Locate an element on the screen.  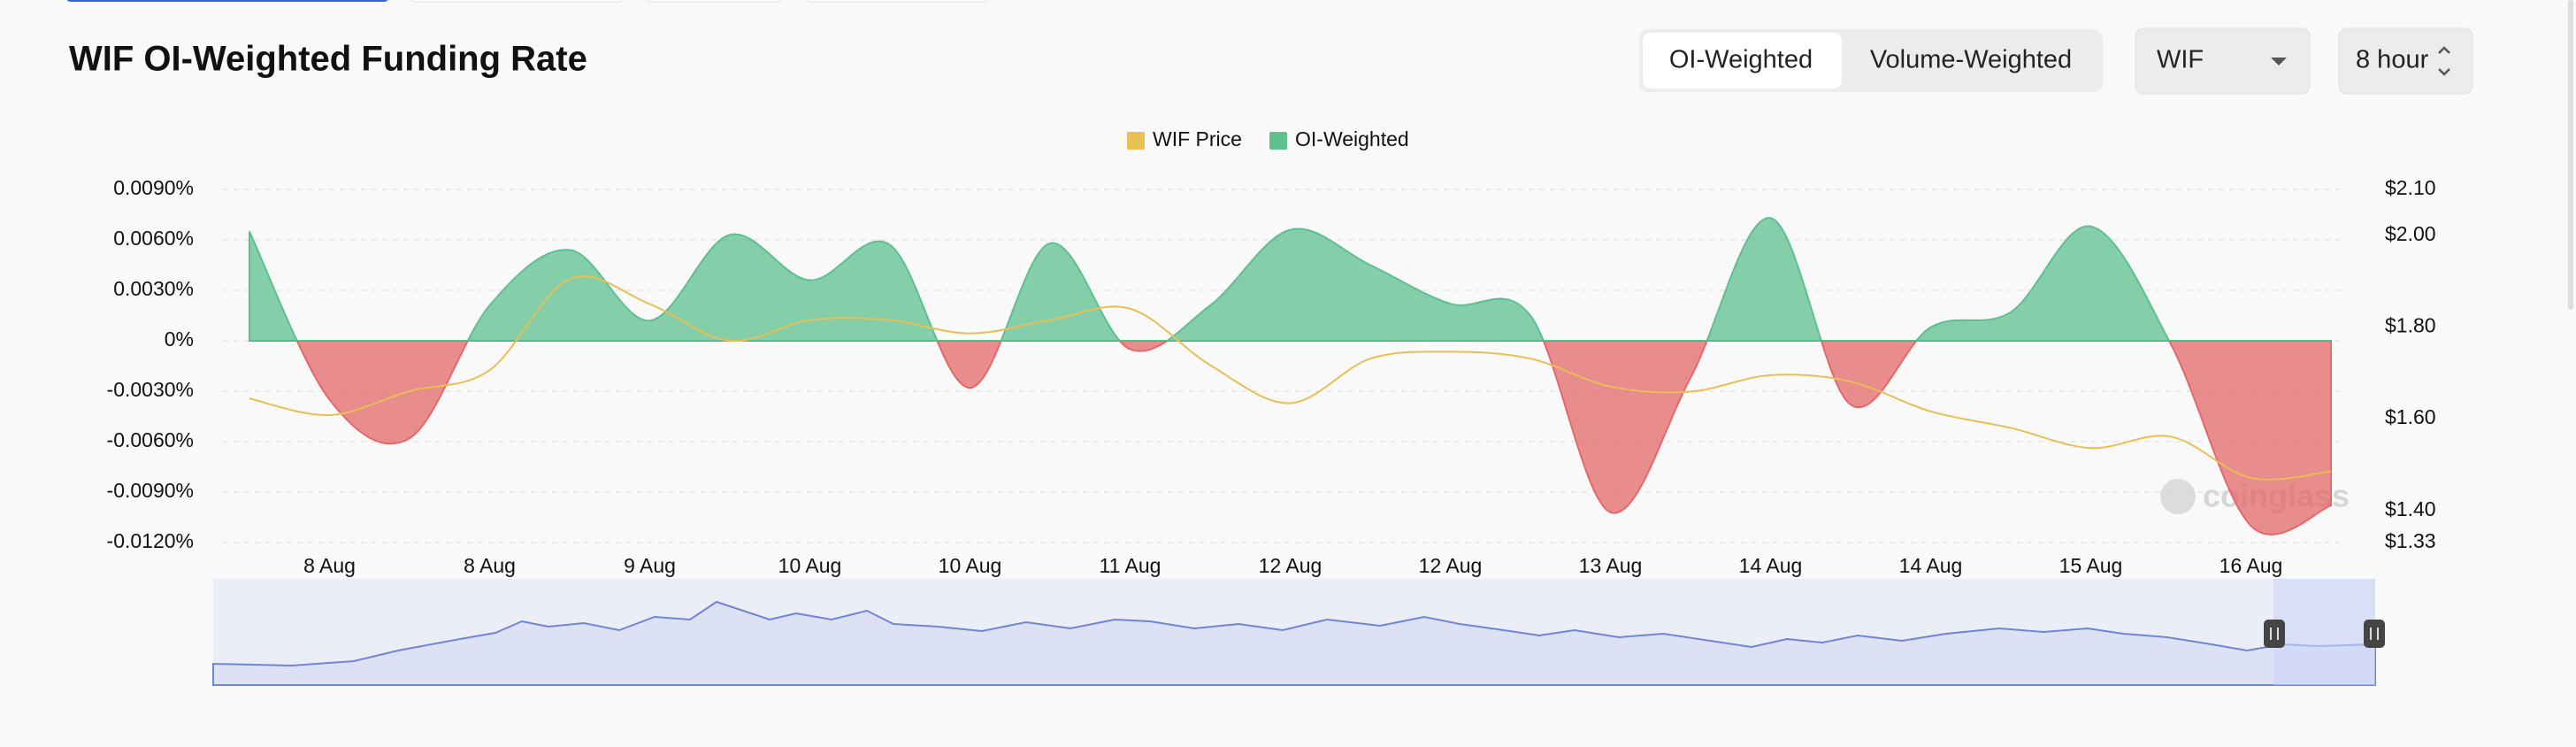
y-tick-label: -0.0030% is located at coordinates (150, 389).